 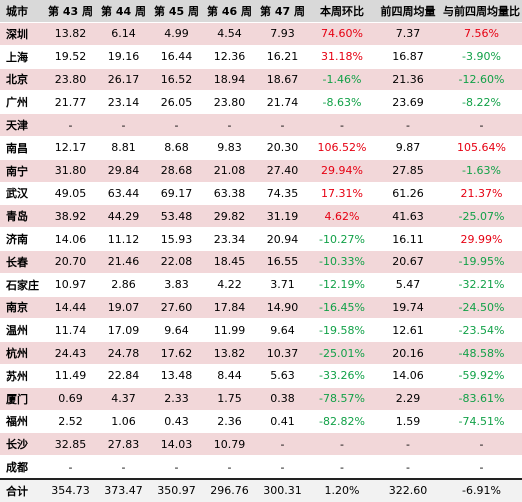 What do you see at coordinates (22, 193) in the screenshot?
I see `city-cell: 武汉` at bounding box center [22, 193].